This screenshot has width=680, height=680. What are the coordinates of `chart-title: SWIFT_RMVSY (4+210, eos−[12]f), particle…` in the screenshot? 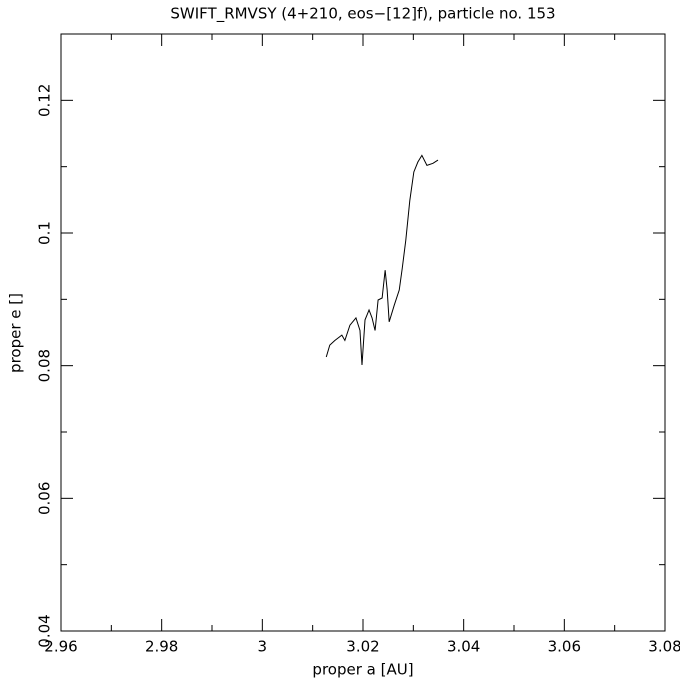 It's located at (362, 14).